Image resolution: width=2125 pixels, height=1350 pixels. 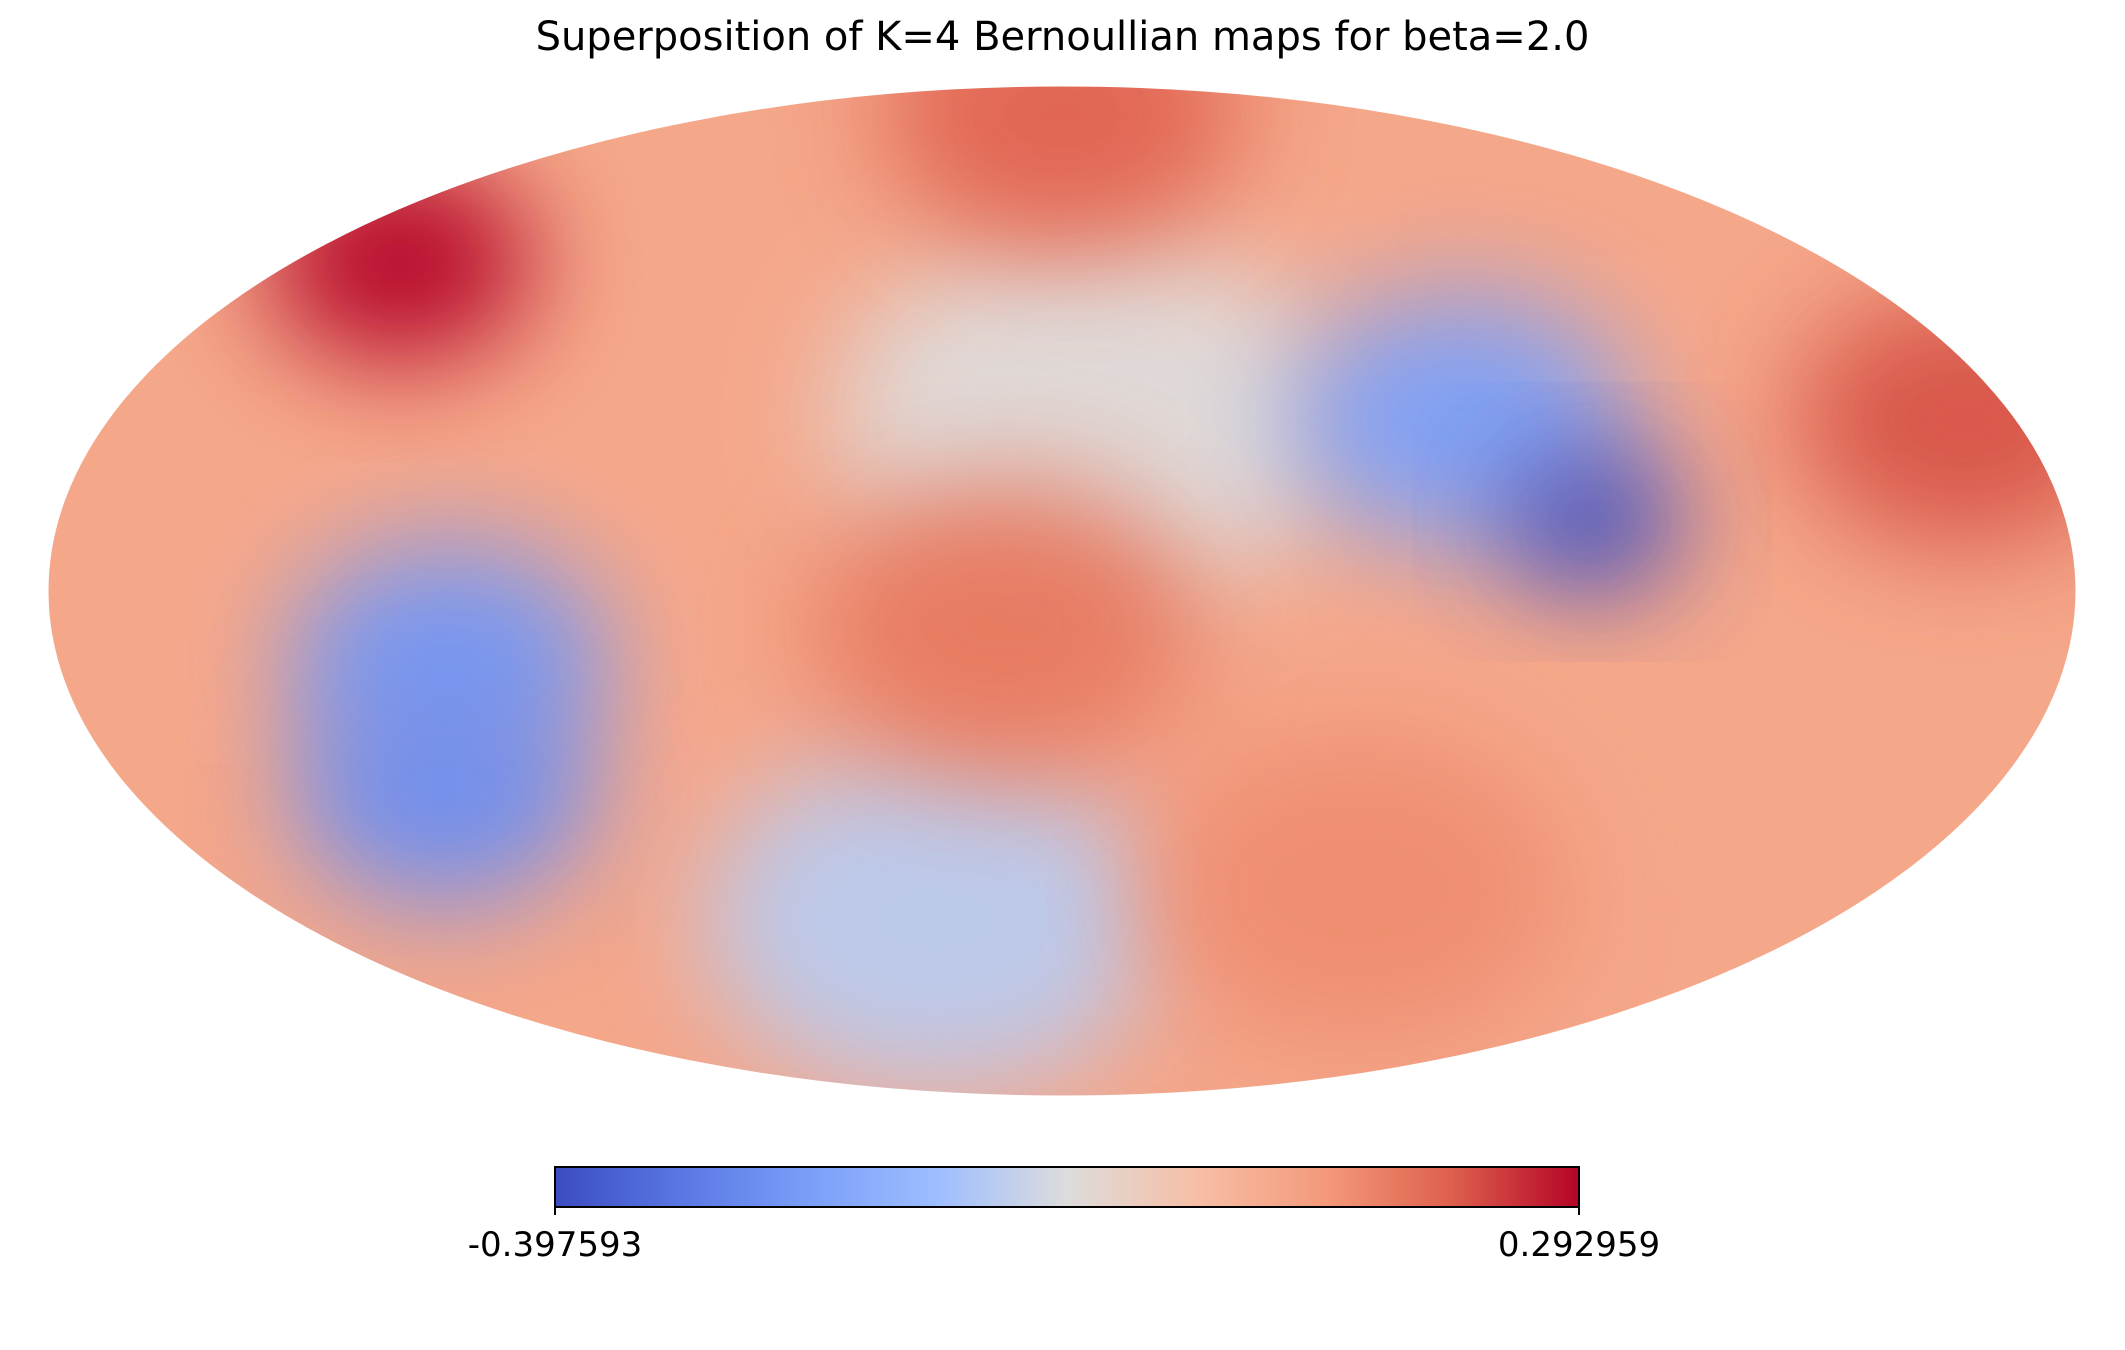 I want to click on feature-south-central-cool-band, so click(x=933, y=920).